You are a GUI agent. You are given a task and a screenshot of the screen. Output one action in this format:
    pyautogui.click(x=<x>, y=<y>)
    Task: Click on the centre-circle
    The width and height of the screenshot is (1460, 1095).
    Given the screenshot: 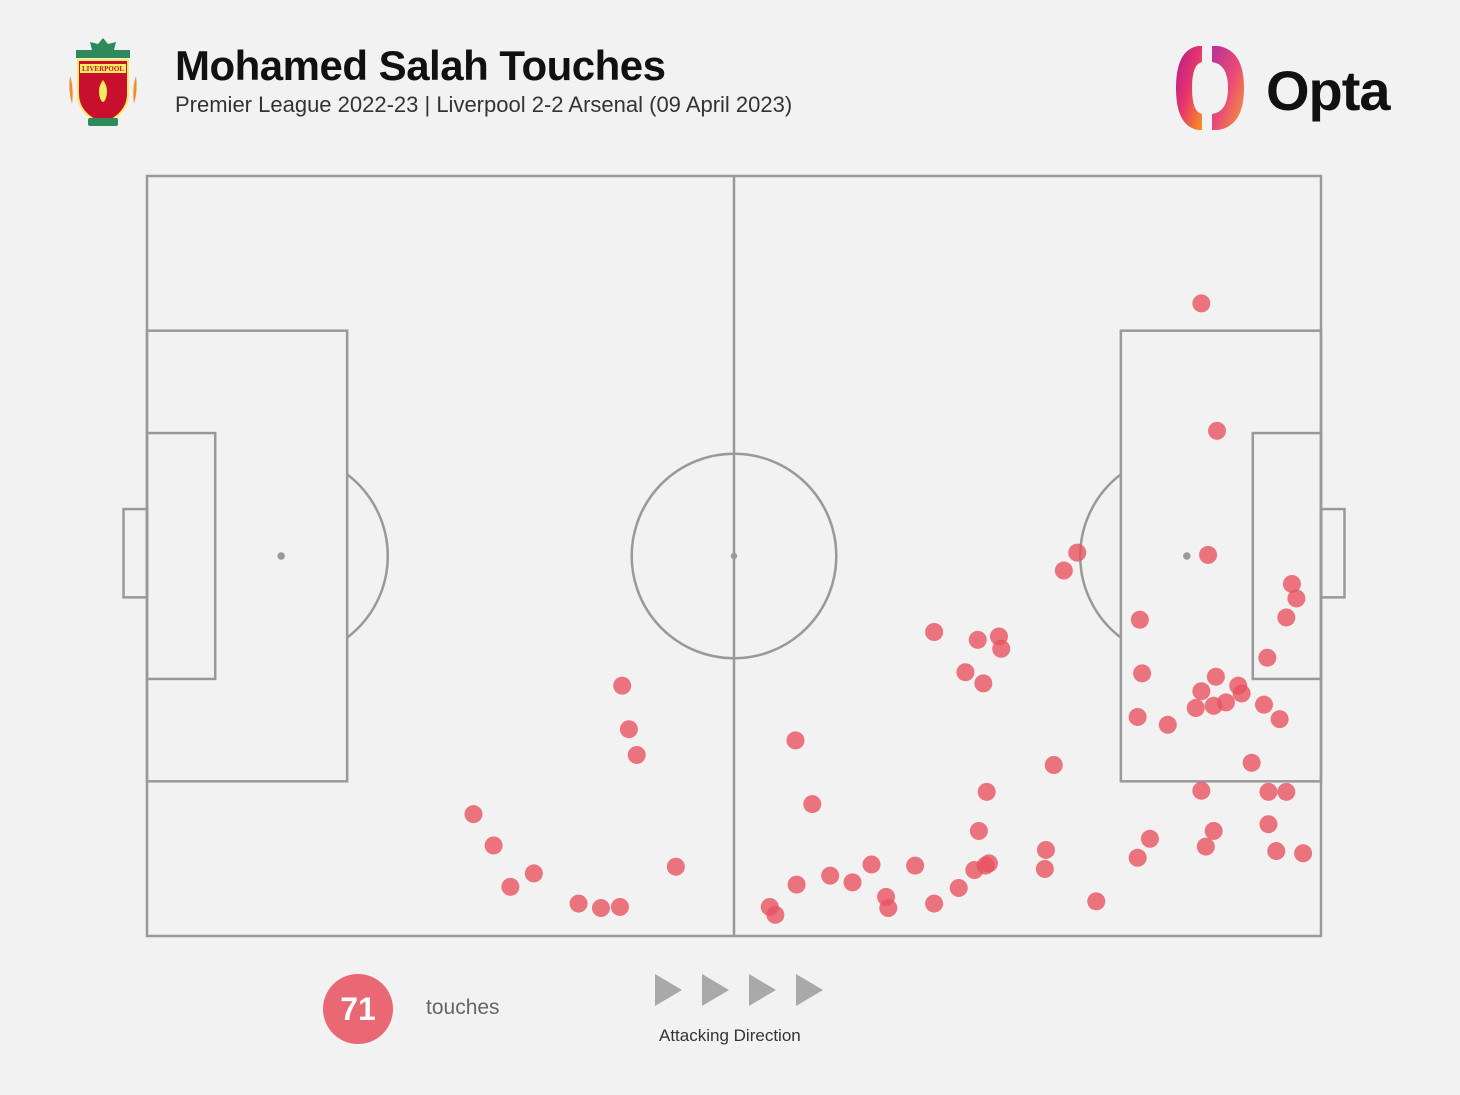 What is the action you would take?
    pyautogui.click(x=734, y=556)
    